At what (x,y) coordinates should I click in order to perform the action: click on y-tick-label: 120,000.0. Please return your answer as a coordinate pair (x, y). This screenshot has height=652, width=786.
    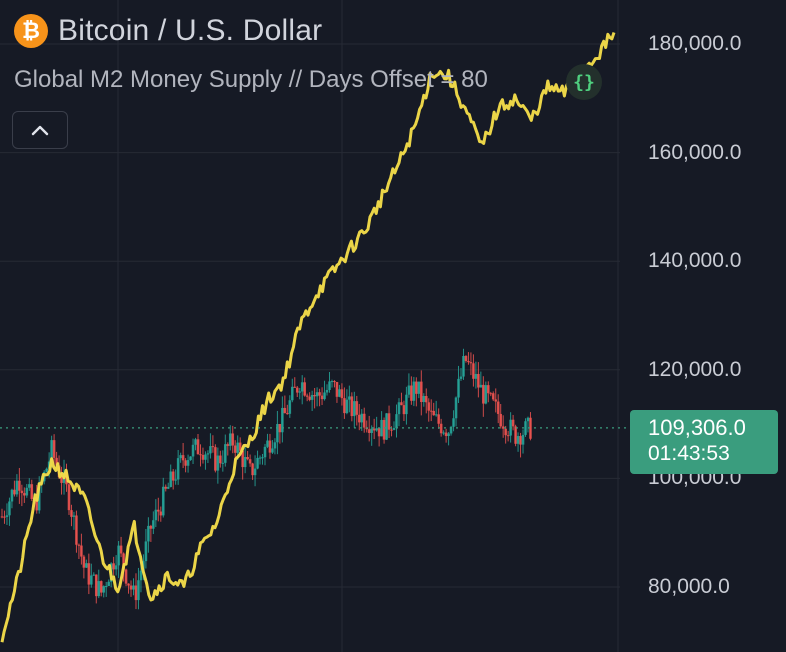
    Looking at the image, I should click on (695, 369).